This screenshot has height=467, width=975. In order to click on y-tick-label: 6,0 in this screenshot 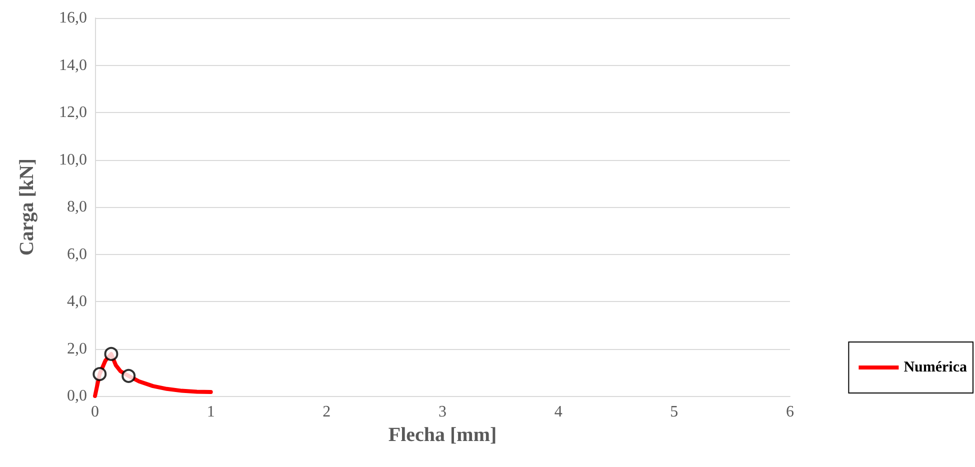, I will do `click(77, 254)`.